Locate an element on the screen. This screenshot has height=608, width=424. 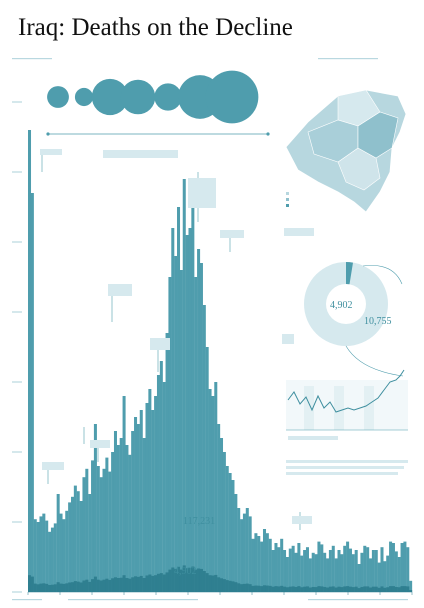
donut-hole is located at coordinates (346, 304).